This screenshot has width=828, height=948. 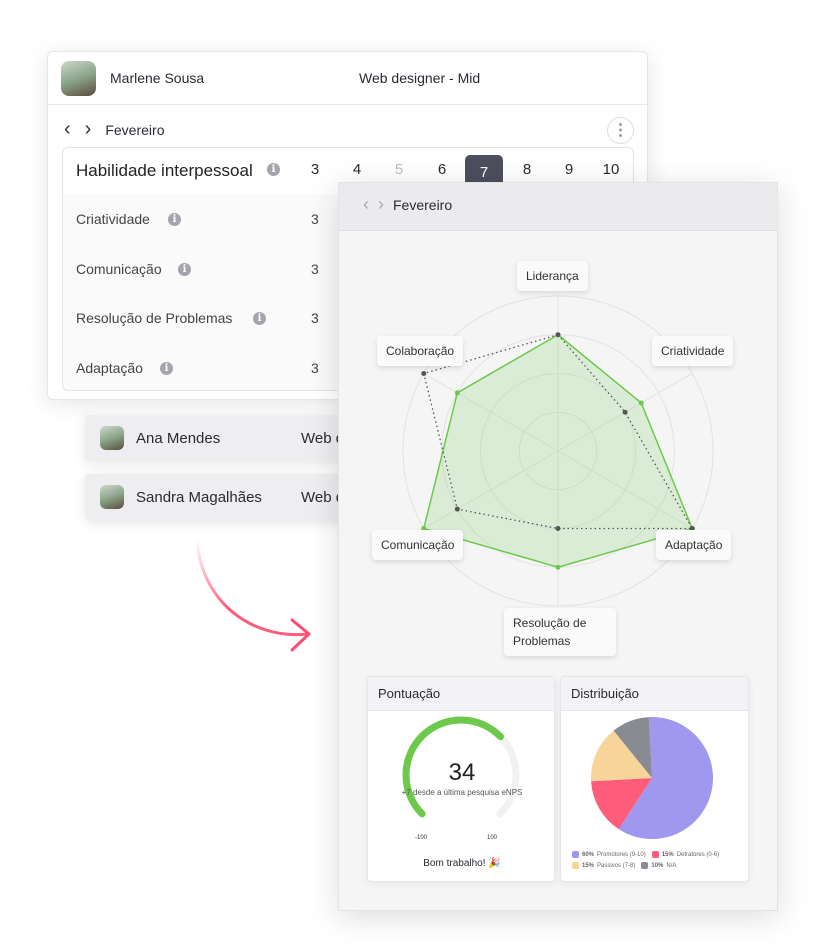 What do you see at coordinates (620, 130) in the screenshot?
I see `more-options-icon: ⋮` at bounding box center [620, 130].